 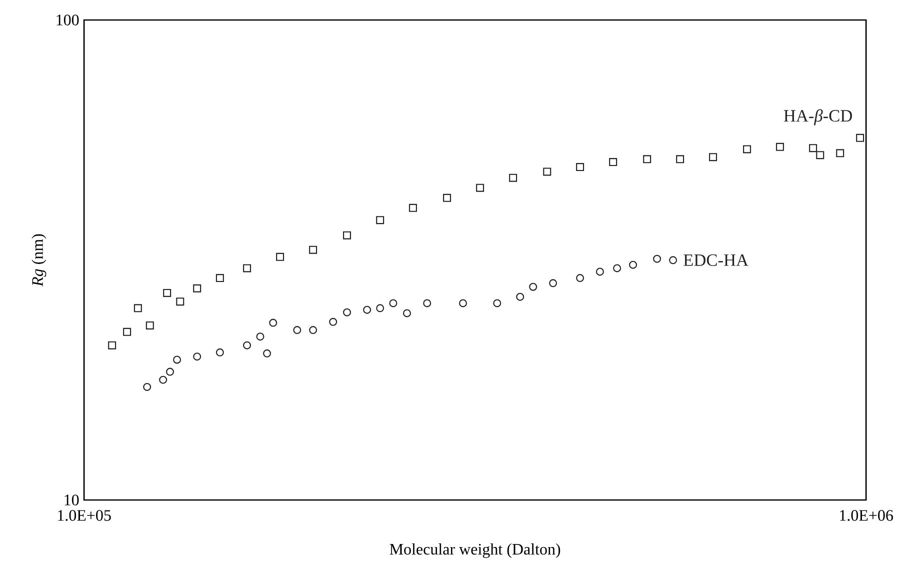 What do you see at coordinates (67, 20) in the screenshot?
I see `y-tick-label: 100` at bounding box center [67, 20].